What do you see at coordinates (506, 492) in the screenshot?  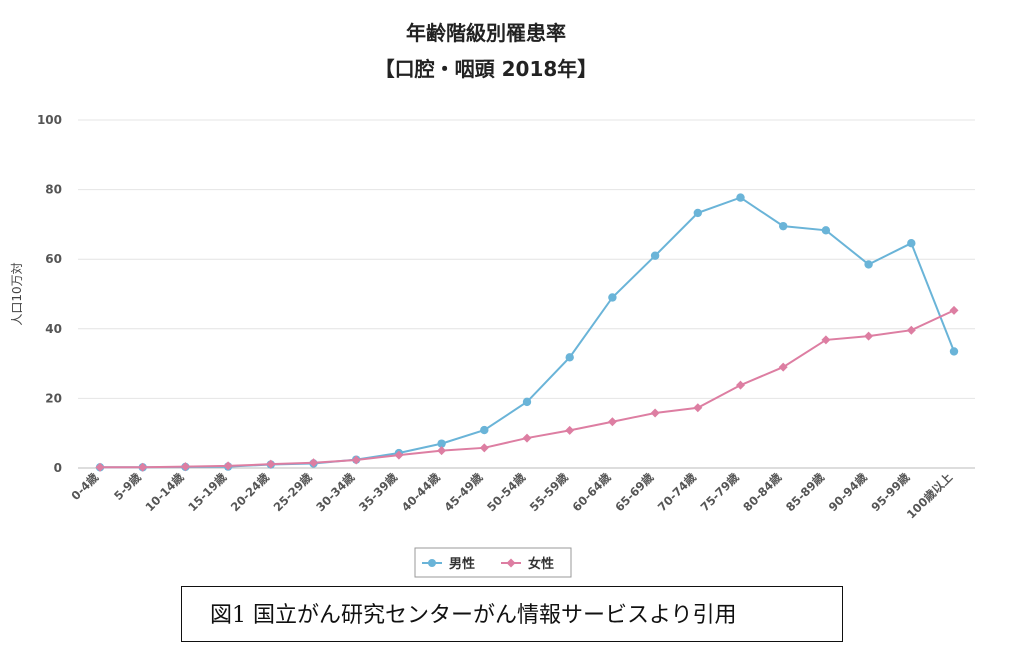 I see `x-tick-label: 50-54歳` at bounding box center [506, 492].